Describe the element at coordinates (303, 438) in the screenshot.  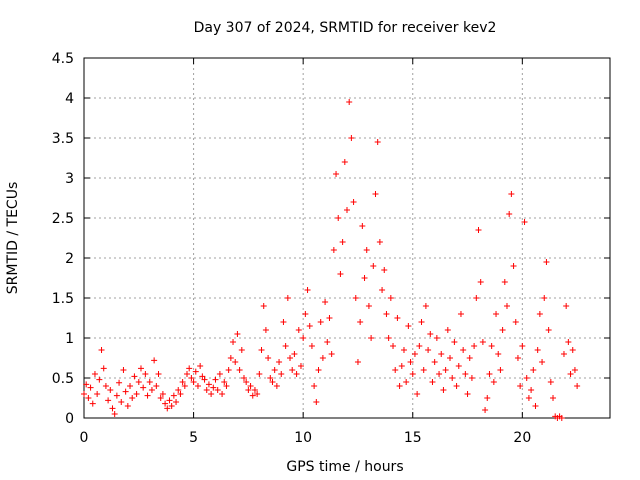
I see `x-tick-label: 10` at that location.